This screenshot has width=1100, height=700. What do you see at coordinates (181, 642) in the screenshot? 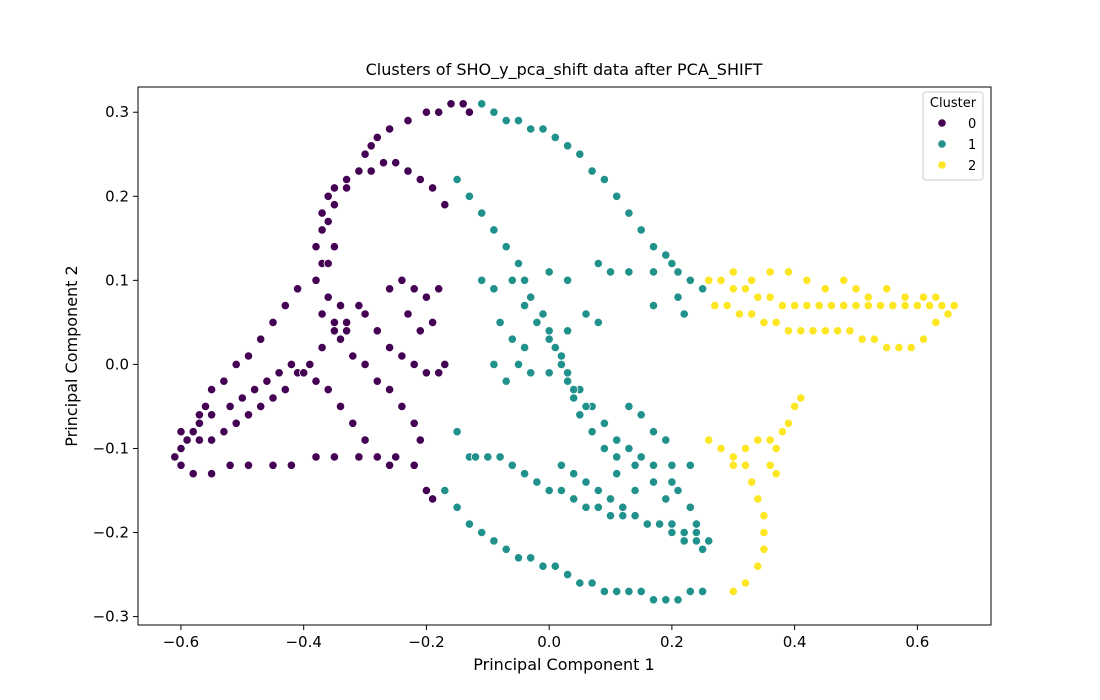
I see `x-tick-label: −0.6` at bounding box center [181, 642].